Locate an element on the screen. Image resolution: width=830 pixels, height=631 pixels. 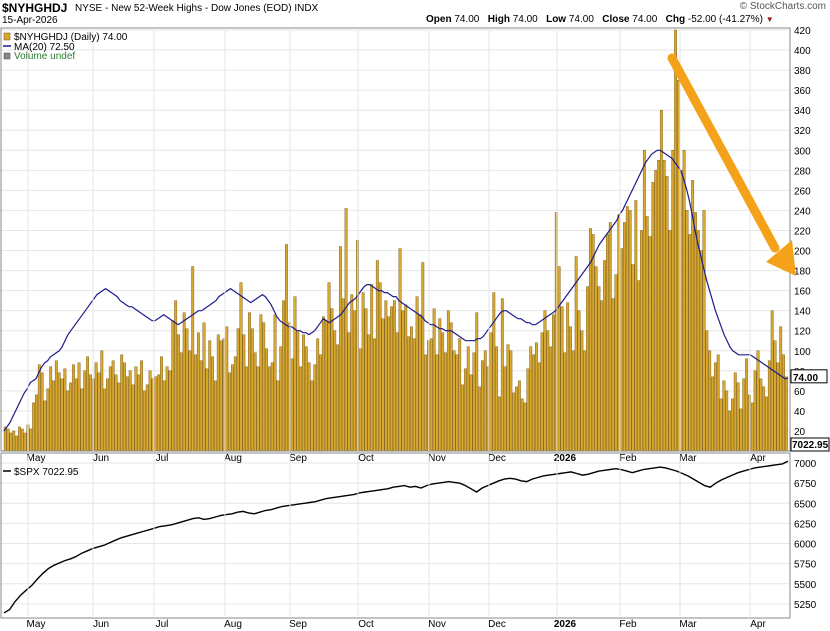
y-tick-label: 160 is located at coordinates (802, 292).